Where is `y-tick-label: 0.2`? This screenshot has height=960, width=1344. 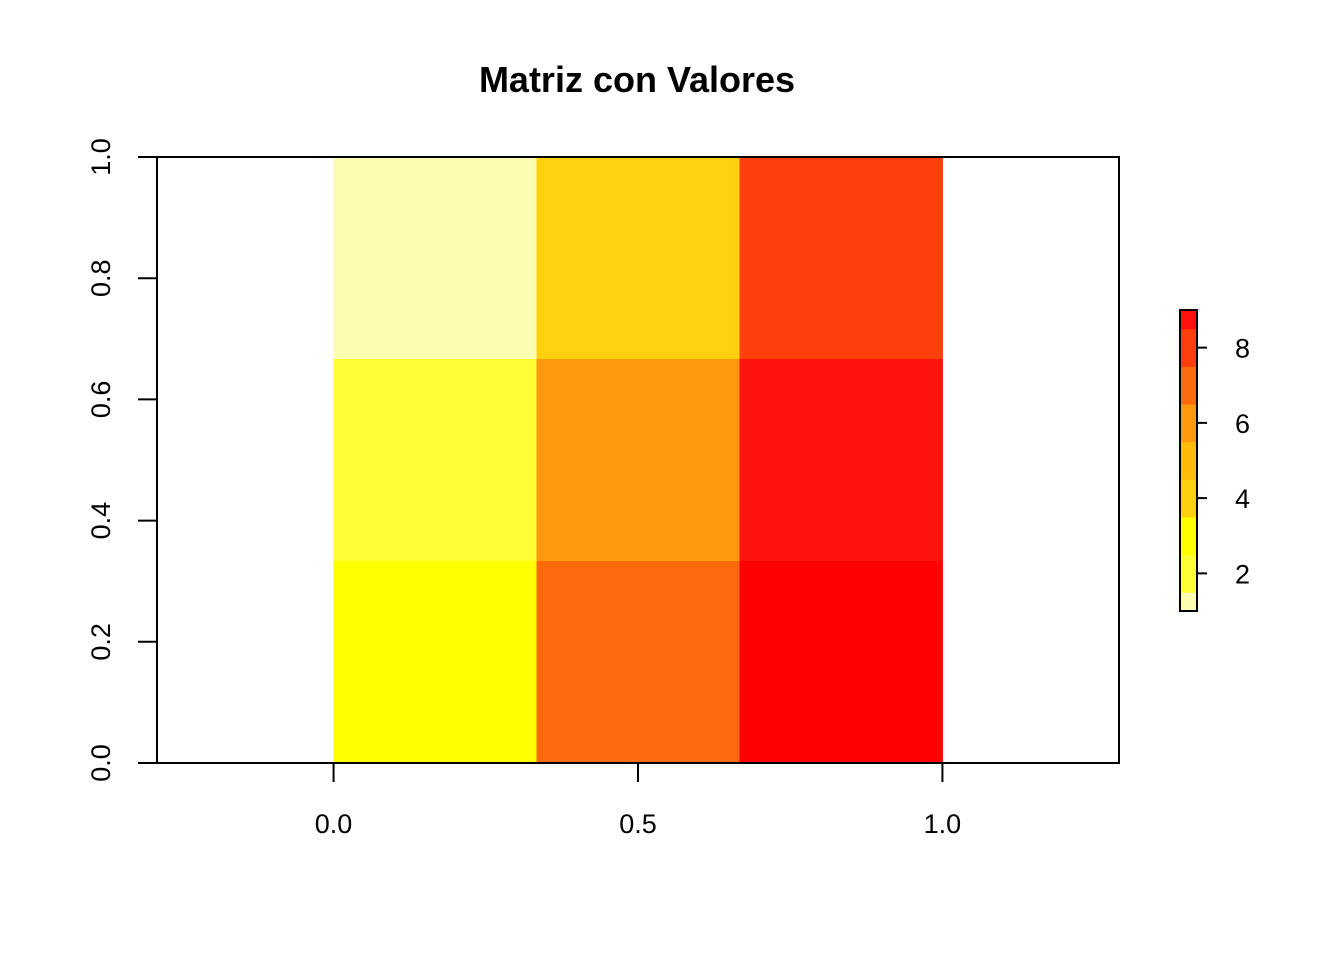 y-tick-label: 0.2 is located at coordinates (101, 642).